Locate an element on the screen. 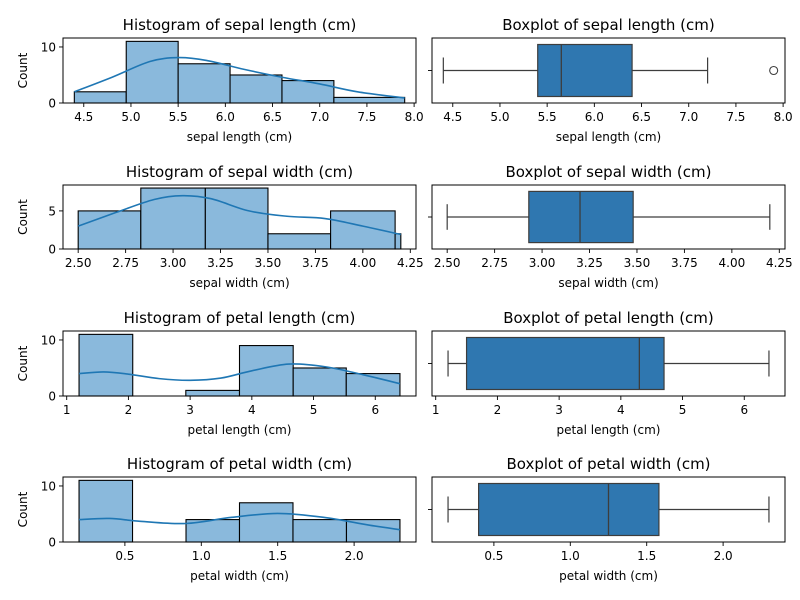  chart-title: Histogram of petal width (cm) is located at coordinates (239, 464).